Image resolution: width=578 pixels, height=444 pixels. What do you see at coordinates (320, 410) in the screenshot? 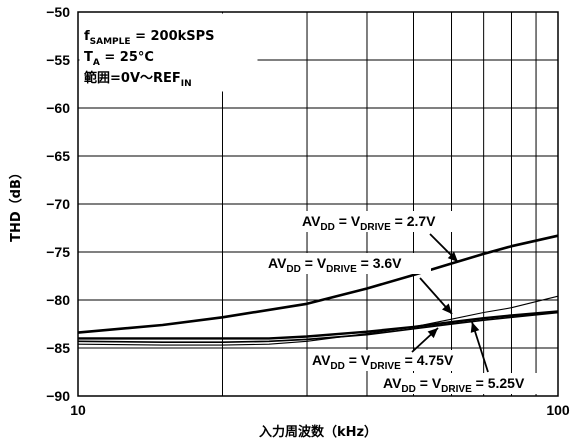
I see `x-tick-labels: 10 100` at bounding box center [320, 410].